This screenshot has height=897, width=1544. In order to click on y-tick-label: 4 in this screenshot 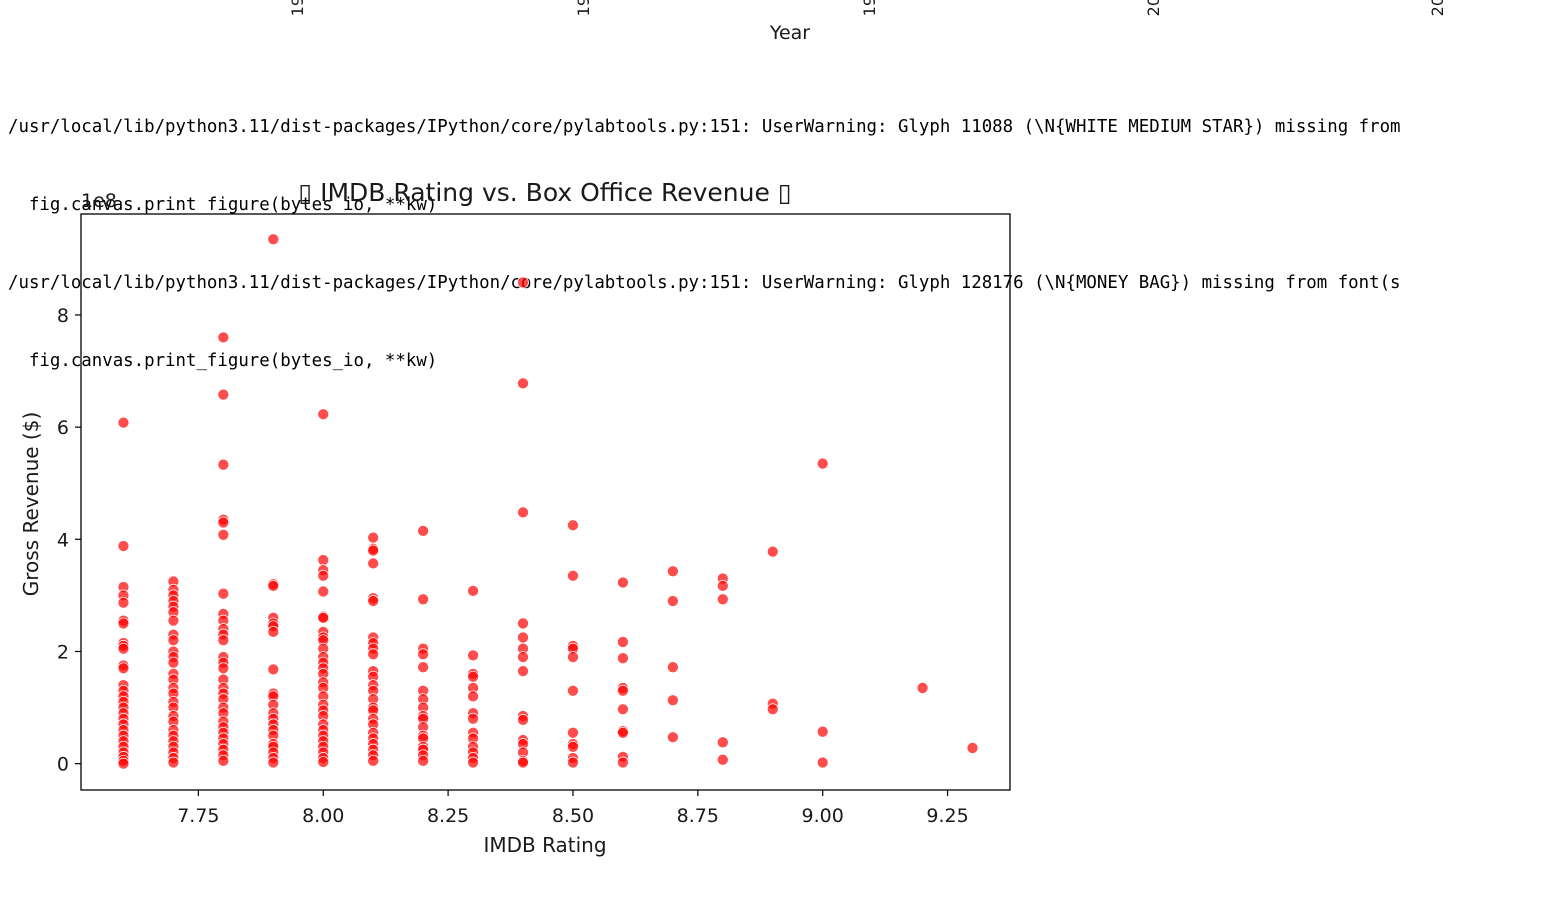, I will do `click(63, 540)`.